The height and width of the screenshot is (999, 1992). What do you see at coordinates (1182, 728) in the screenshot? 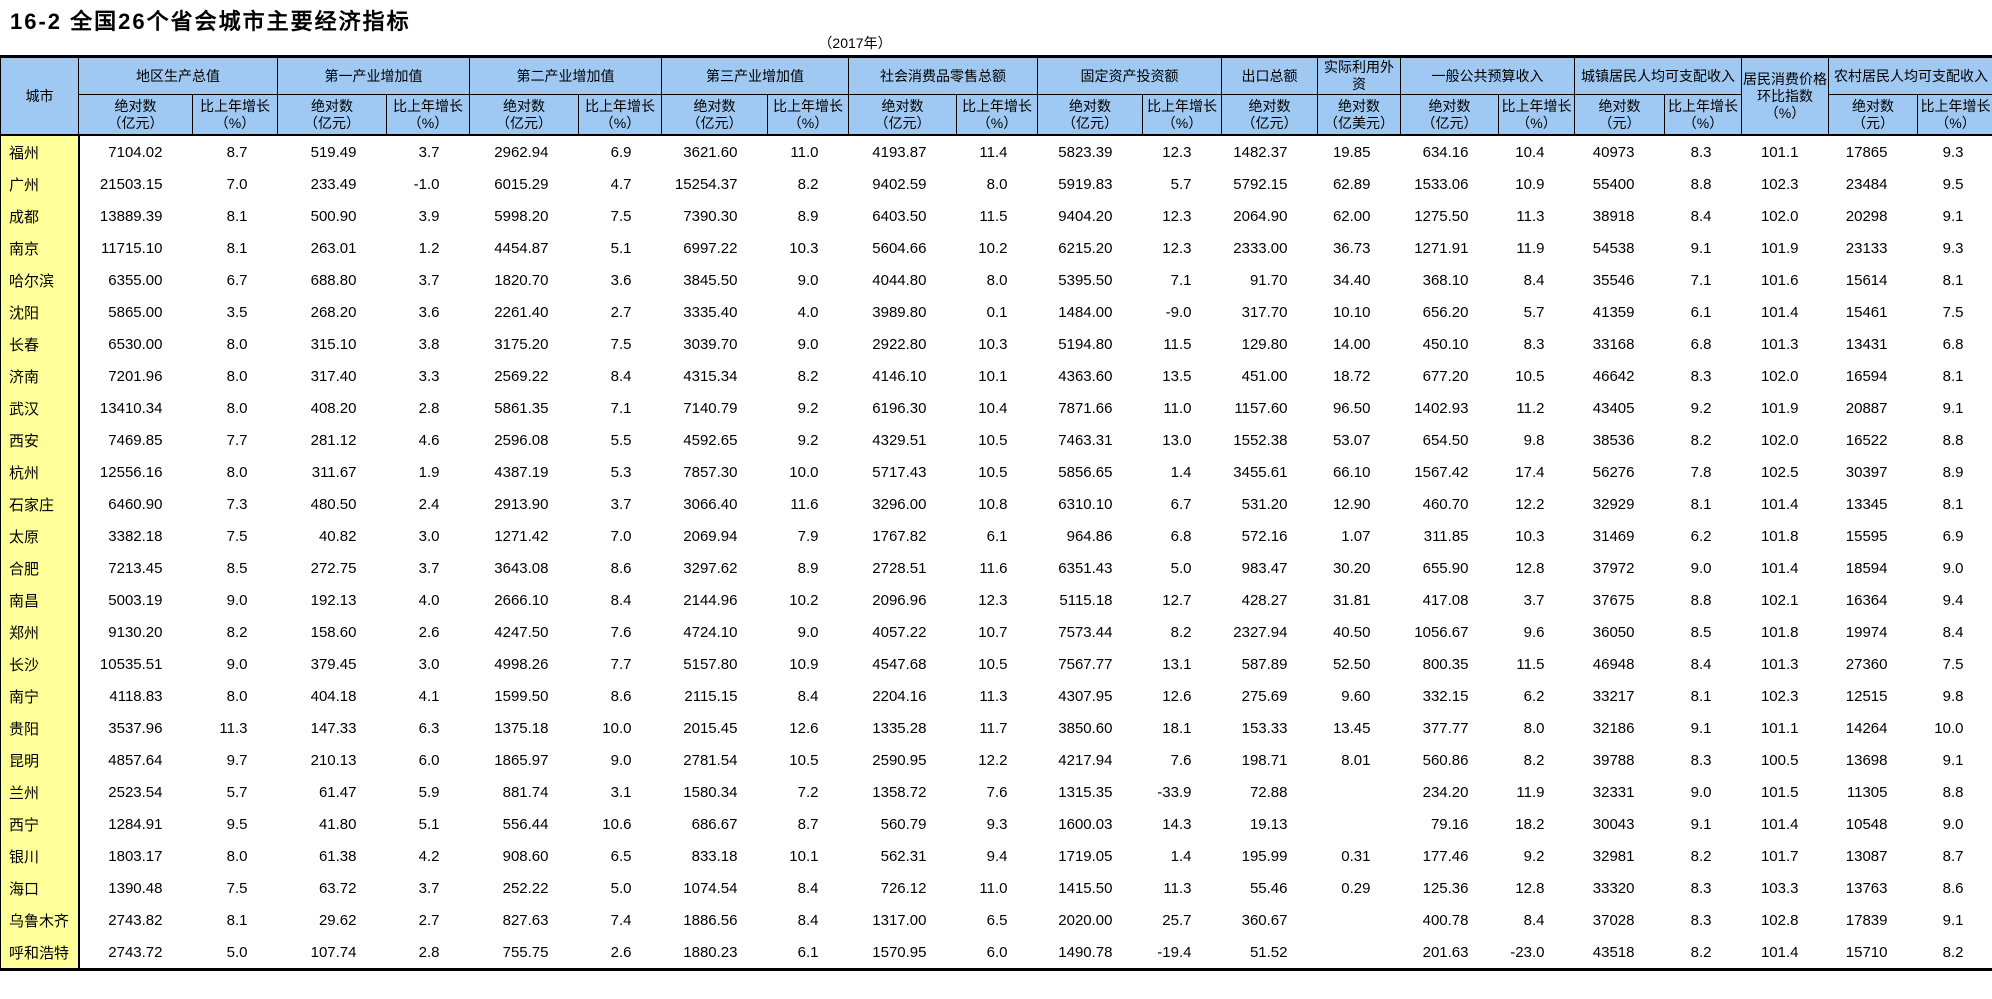
I see `value-cell: 18.1` at bounding box center [1182, 728].